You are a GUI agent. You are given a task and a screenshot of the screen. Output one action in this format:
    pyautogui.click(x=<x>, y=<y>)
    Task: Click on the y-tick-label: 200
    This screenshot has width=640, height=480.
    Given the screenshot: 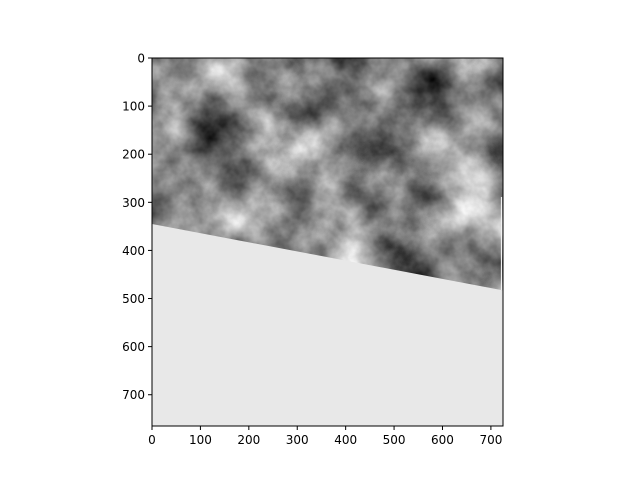 What is the action you would take?
    pyautogui.click(x=133, y=155)
    